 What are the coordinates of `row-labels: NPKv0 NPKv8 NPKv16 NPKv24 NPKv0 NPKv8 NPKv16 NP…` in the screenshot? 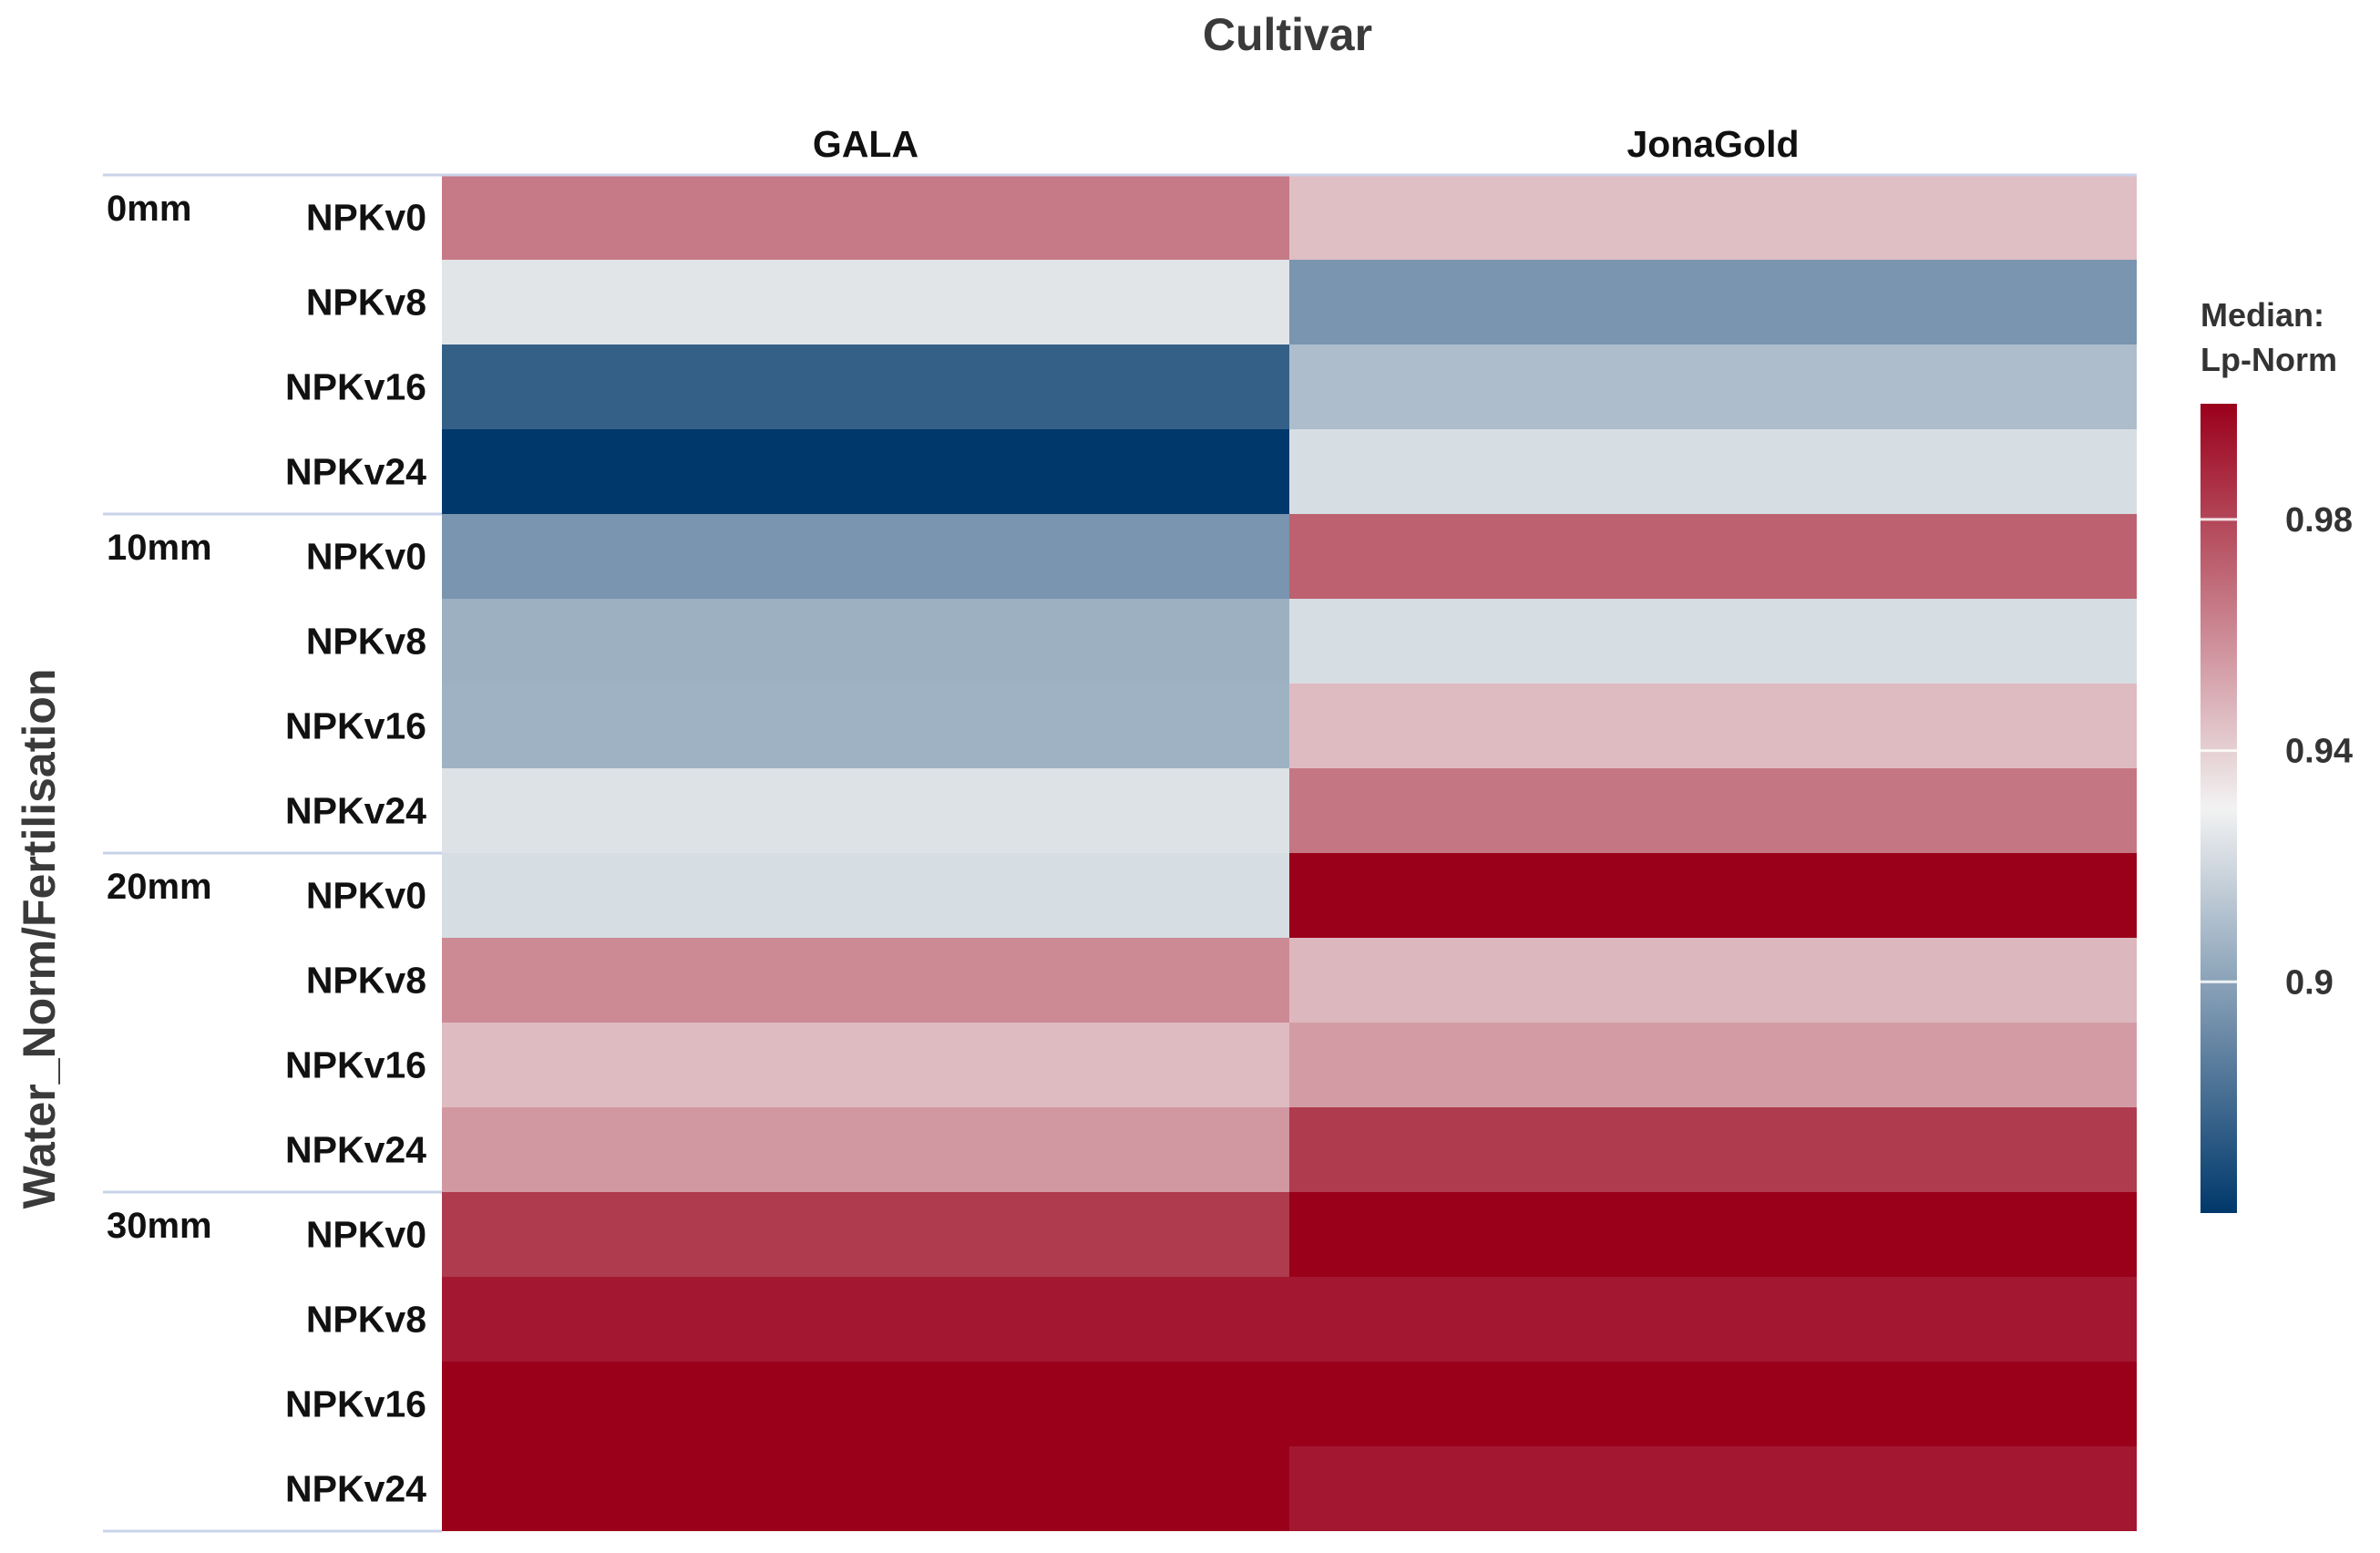 It's located at (355, 853).